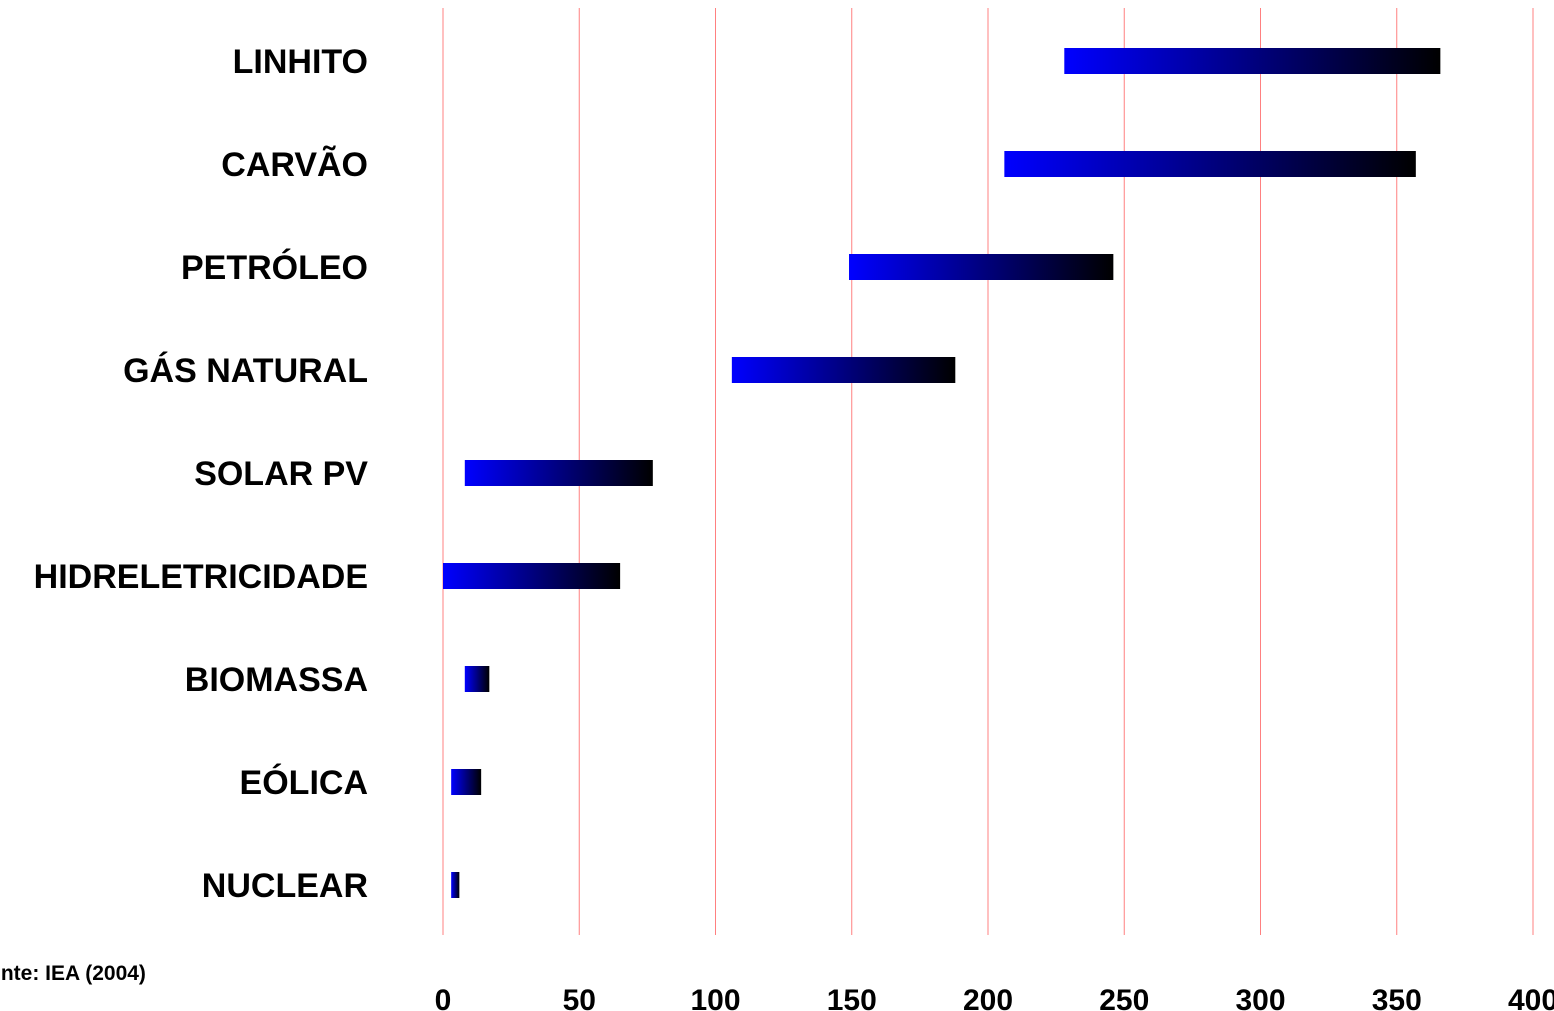 This screenshot has width=1554, height=1011. What do you see at coordinates (276, 680) in the screenshot?
I see `category-label: BIOMASSA` at bounding box center [276, 680].